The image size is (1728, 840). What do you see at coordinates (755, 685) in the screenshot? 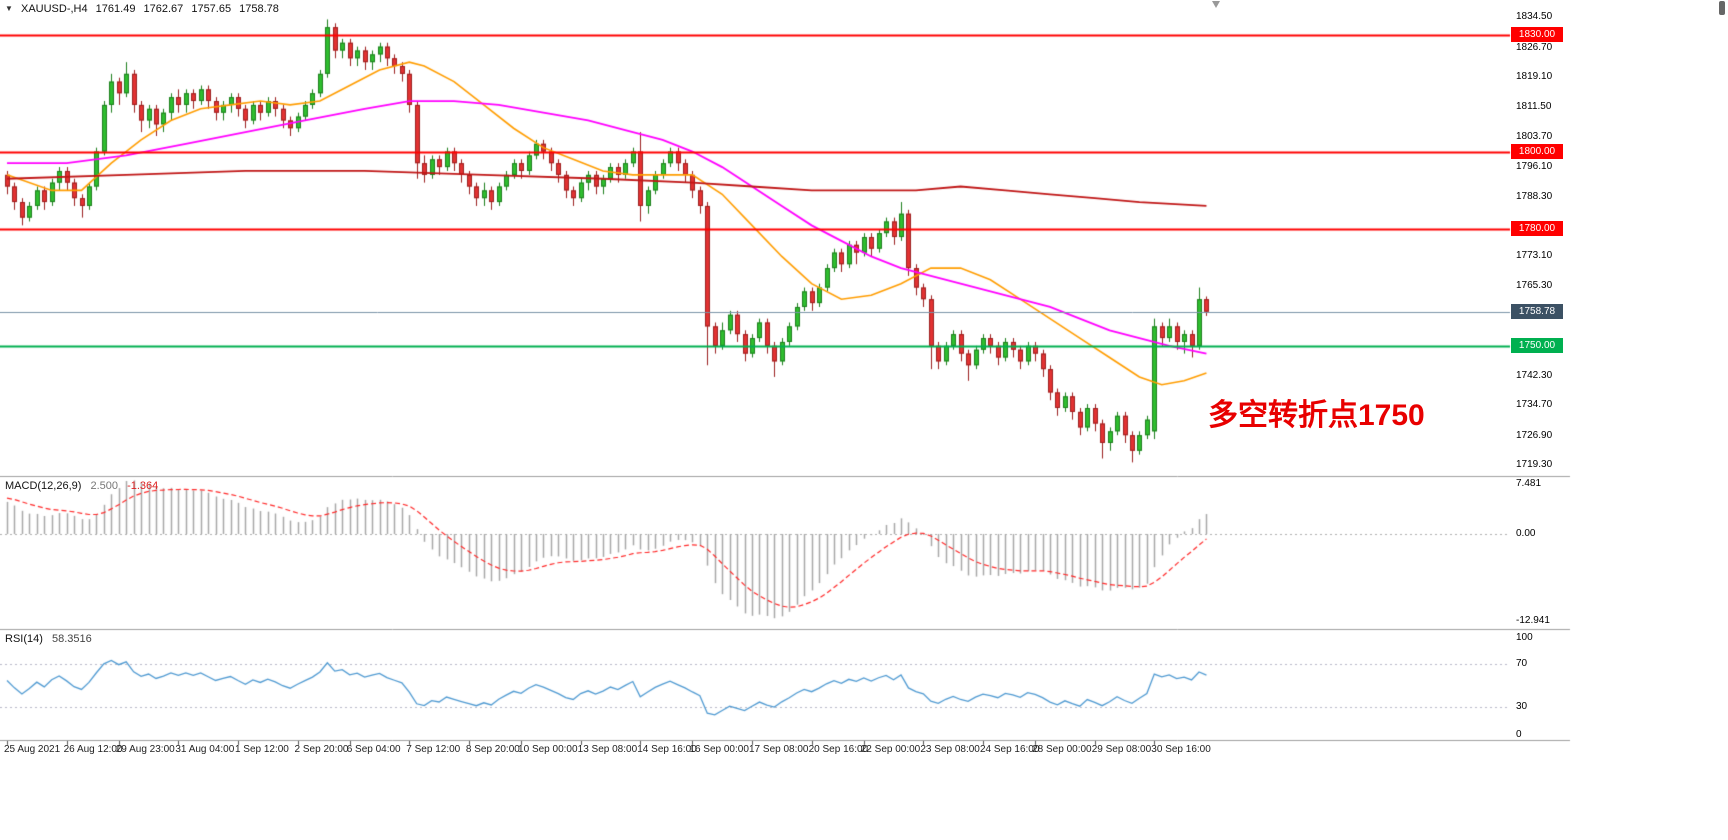
I see `rsi-pane` at bounding box center [755, 685].